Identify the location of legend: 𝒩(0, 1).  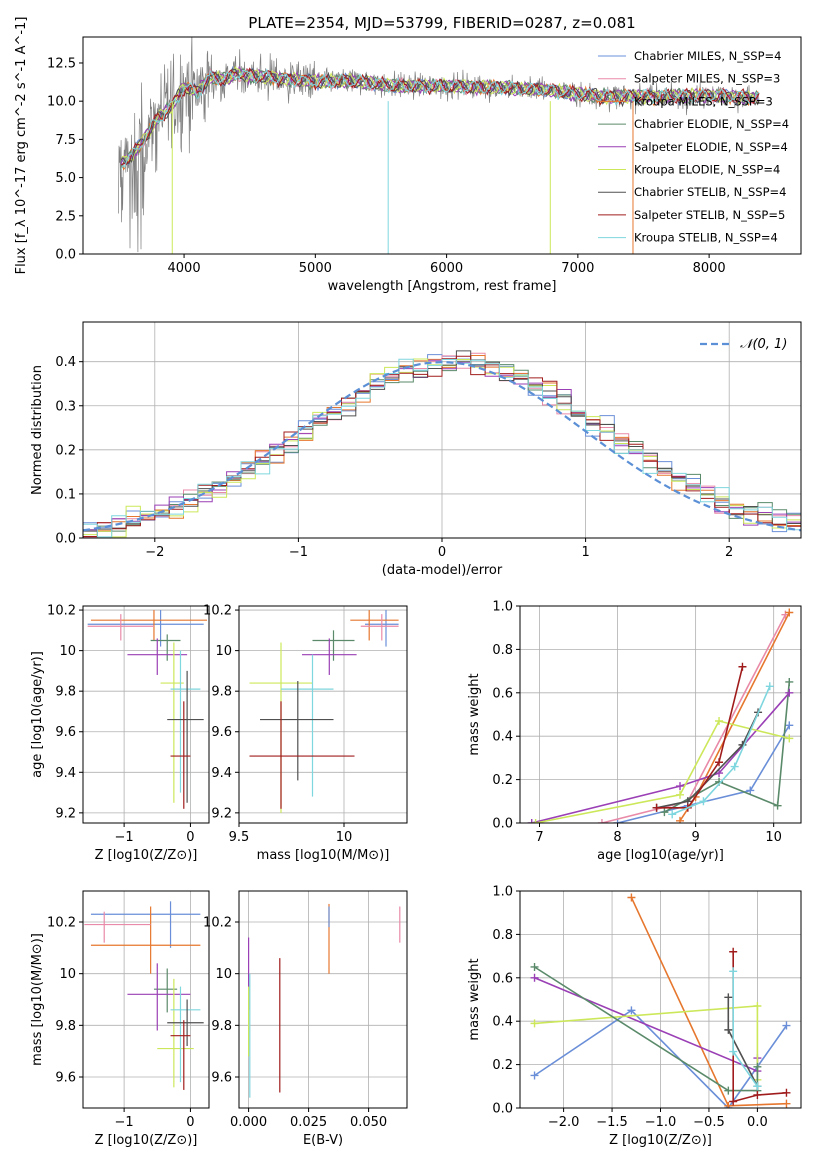
(743, 344).